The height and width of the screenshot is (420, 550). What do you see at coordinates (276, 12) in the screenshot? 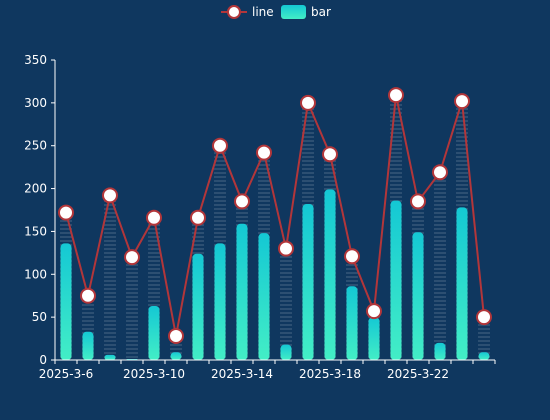
I see `legend: line bar` at bounding box center [276, 12].